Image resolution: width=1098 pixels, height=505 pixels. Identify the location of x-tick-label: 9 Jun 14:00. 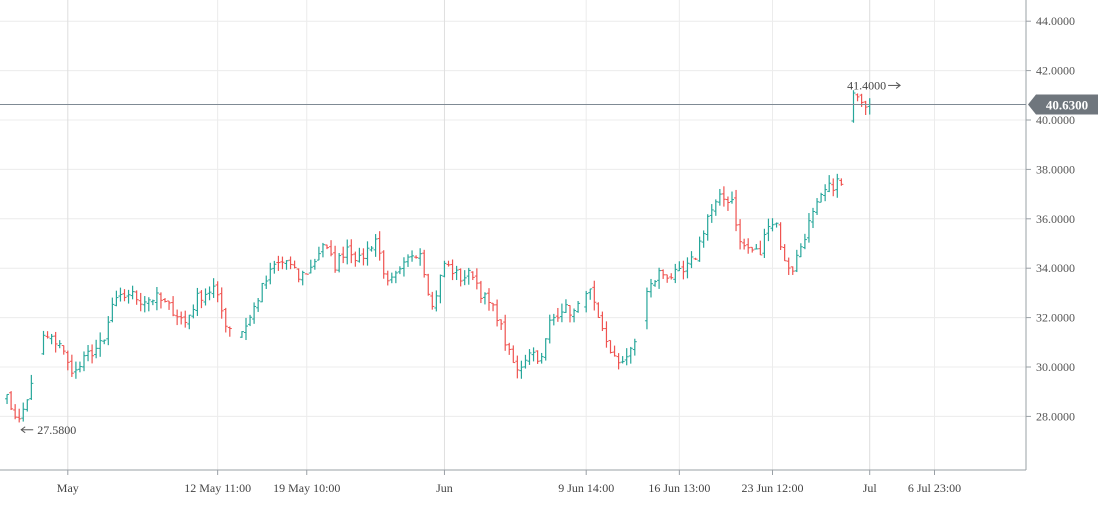
(586, 488).